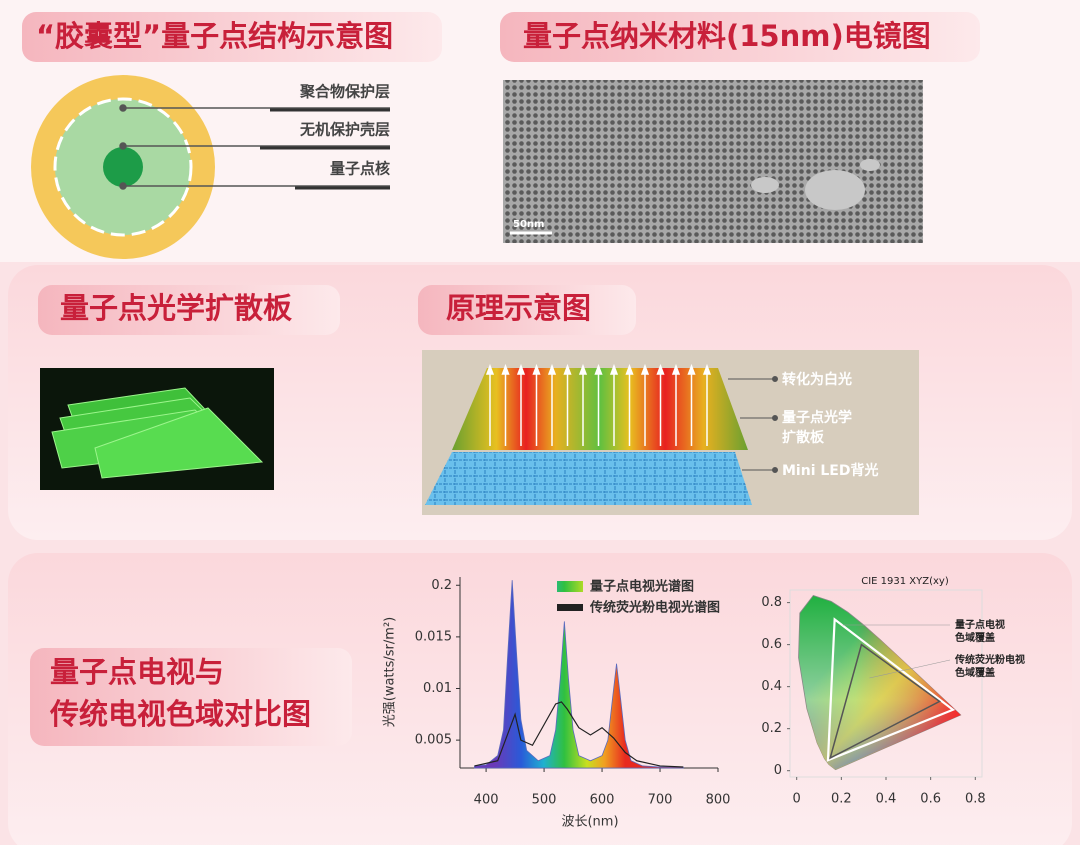 The width and height of the screenshot is (1080, 845). What do you see at coordinates (727, 36) in the screenshot?
I see `tem-title: 量子点纳米材料(15nm)电镜图` at bounding box center [727, 36].